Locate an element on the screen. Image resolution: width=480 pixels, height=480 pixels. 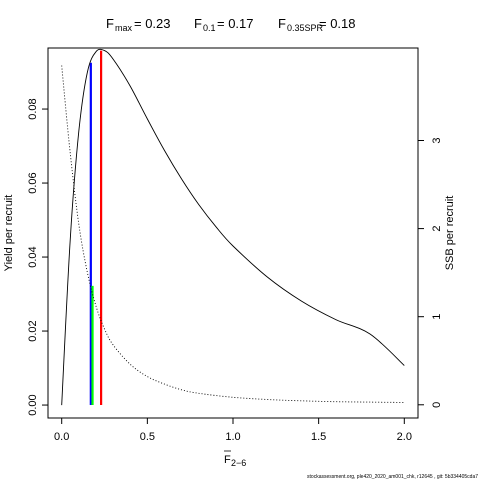
y-right-tick-label: 3 is located at coordinates (437, 140).